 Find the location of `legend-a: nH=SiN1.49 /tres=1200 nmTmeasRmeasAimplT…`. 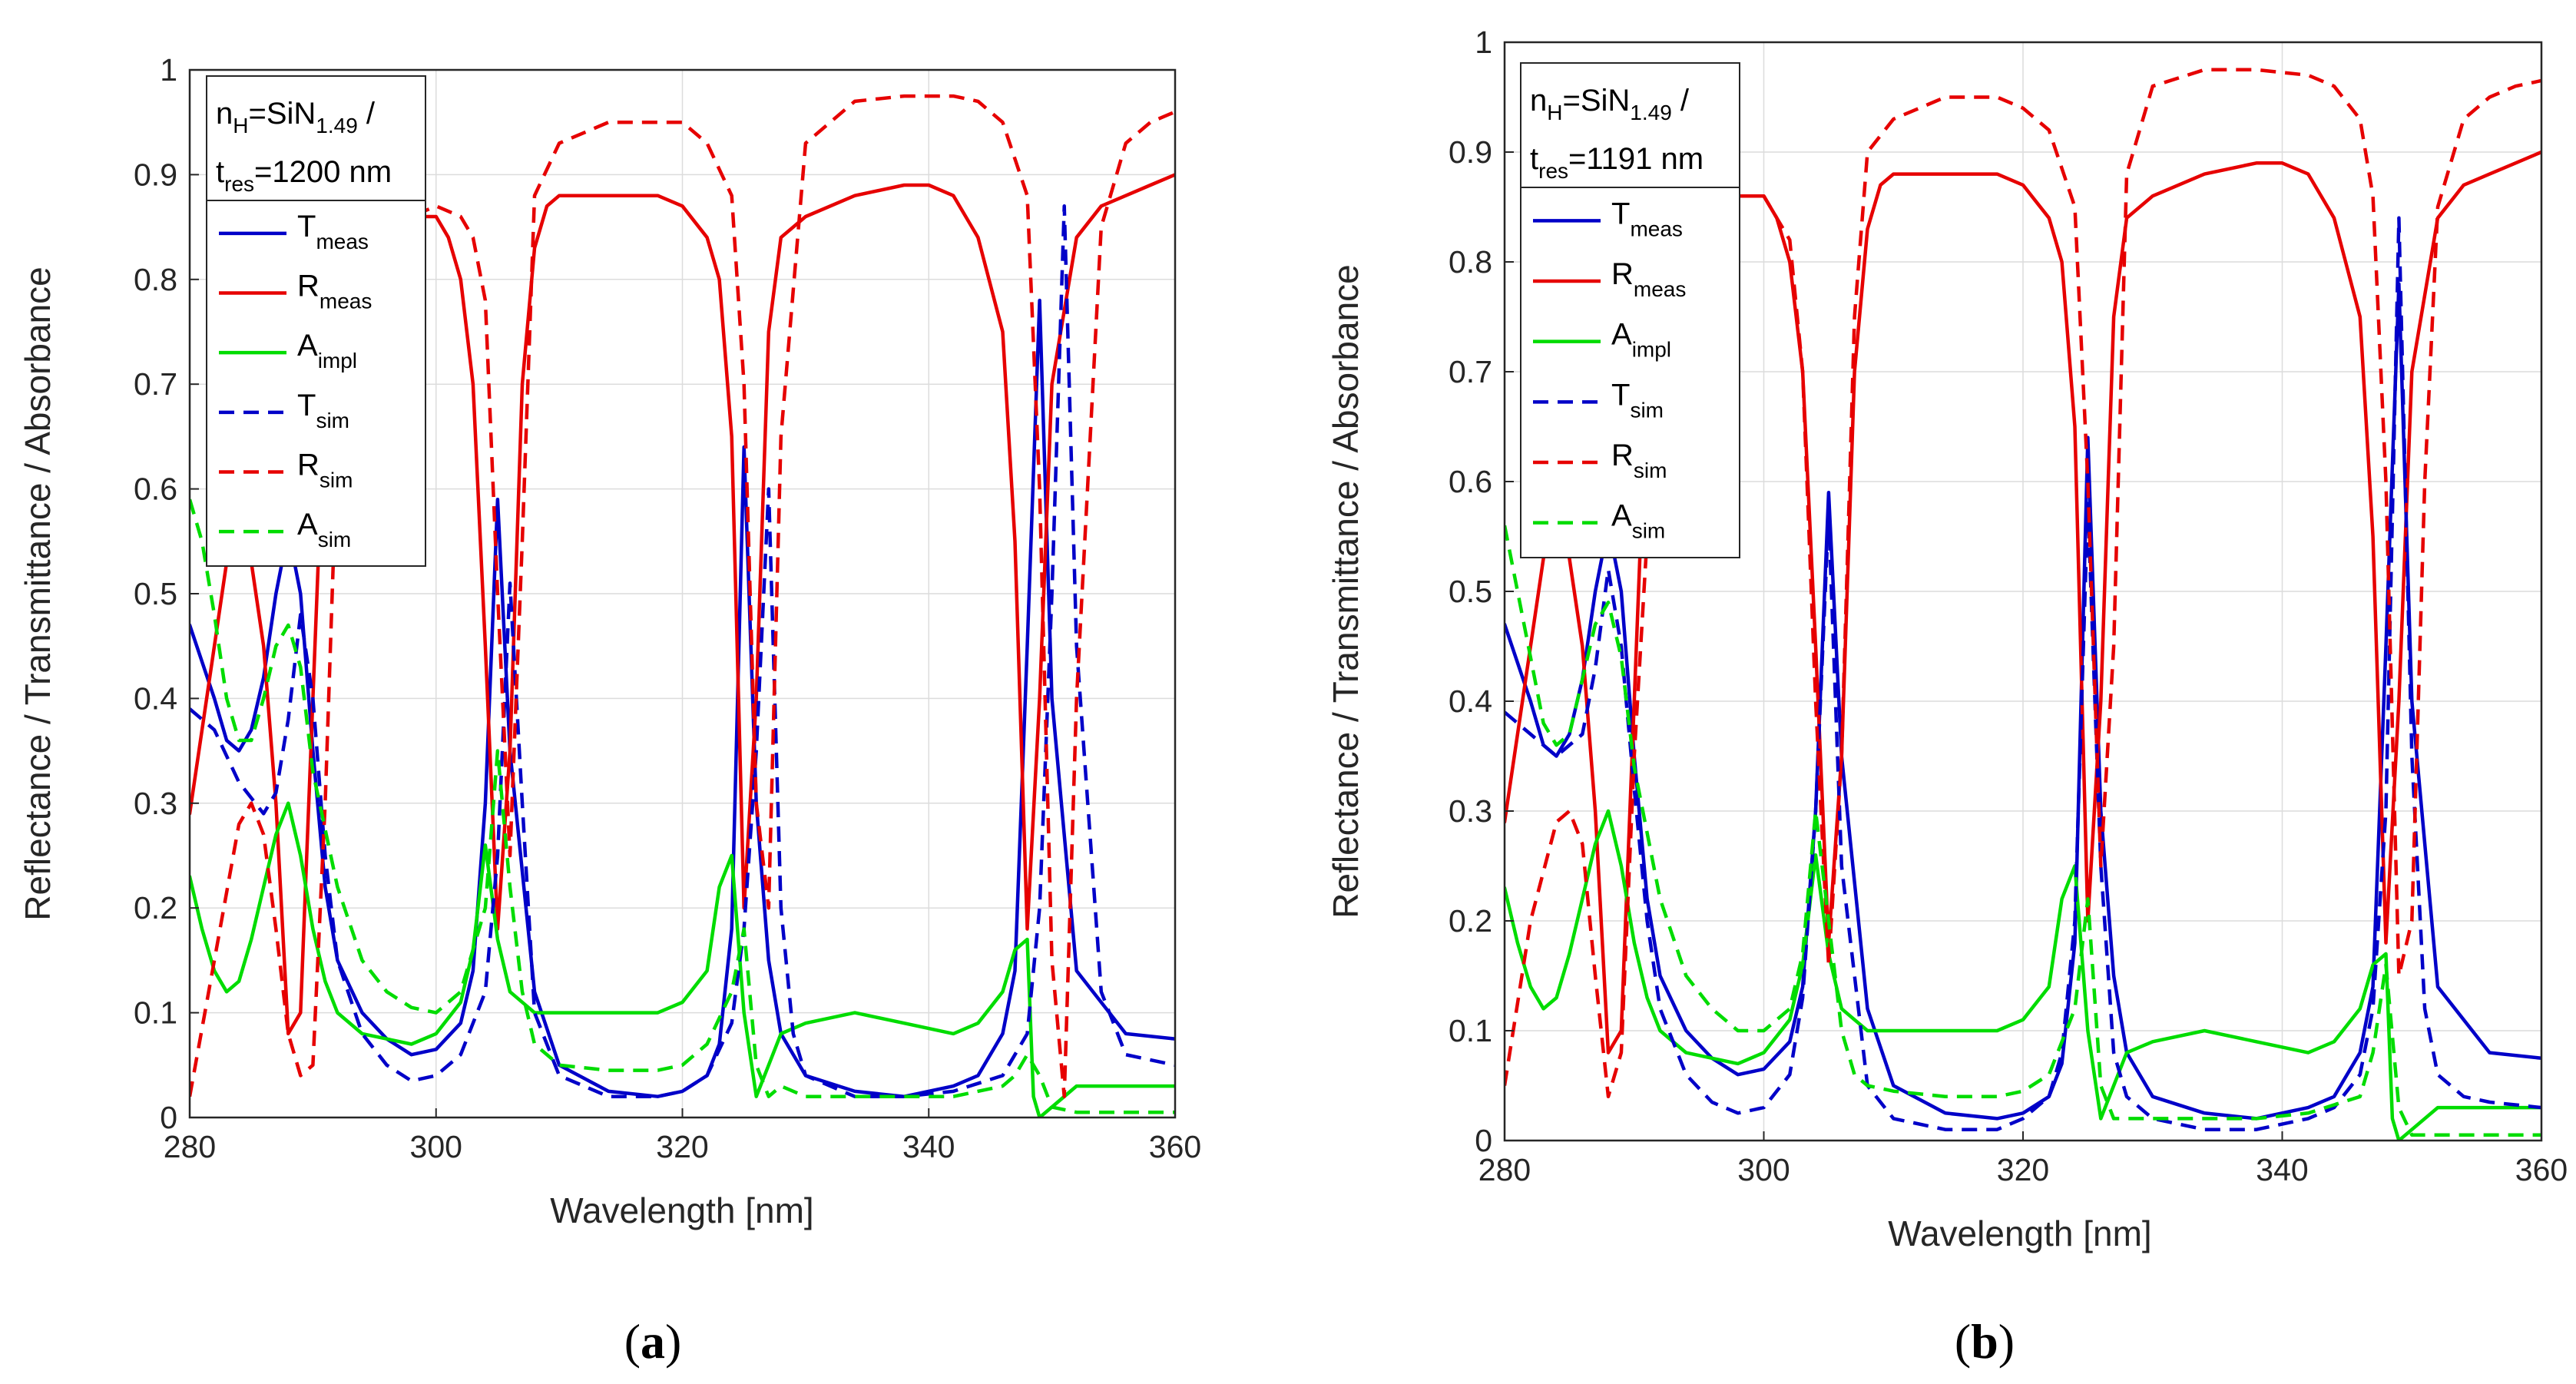

legend-a: nH=SiN1.49 /tres=1200 nmTmeasRmeasAimplT… is located at coordinates (316, 321).